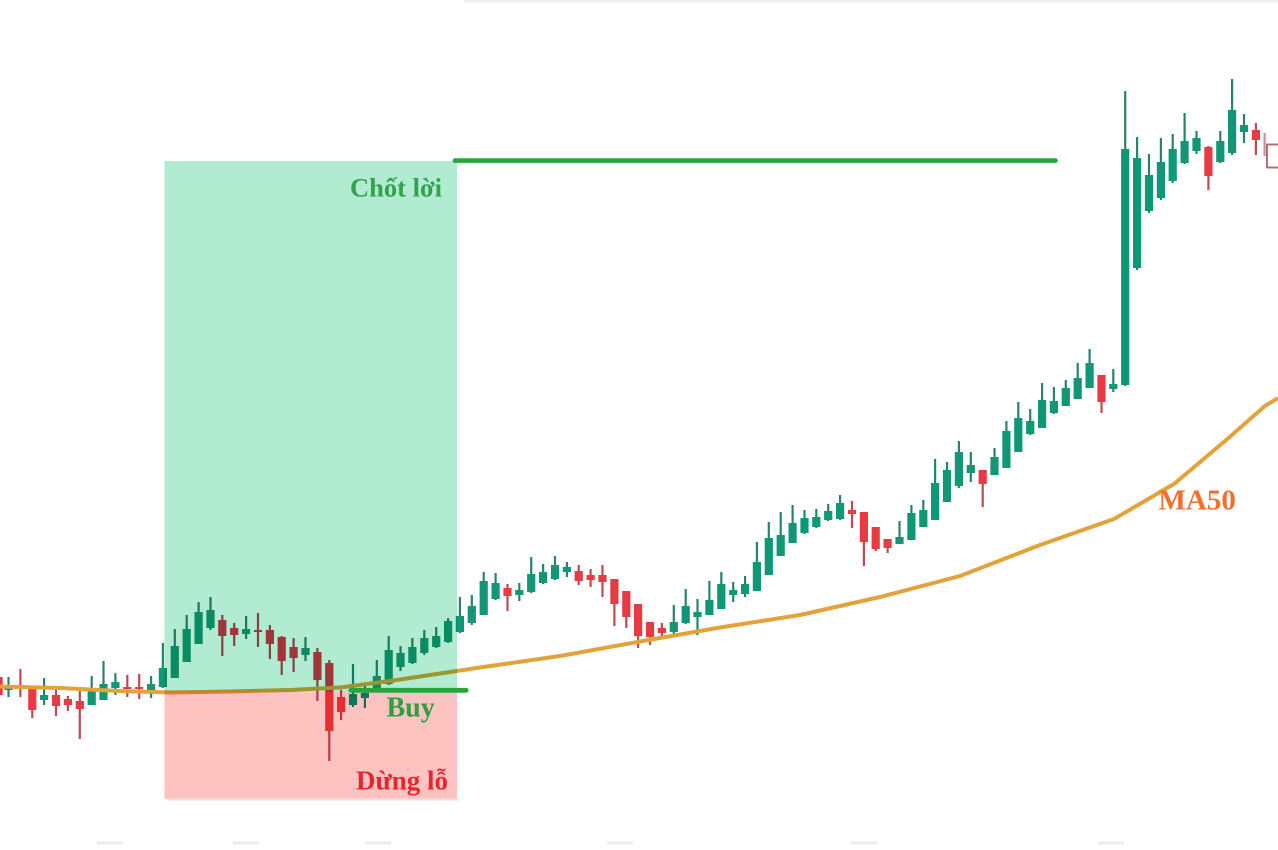 The width and height of the screenshot is (1278, 850). What do you see at coordinates (402, 781) in the screenshot?
I see `svg-text: Dừng lỗ` at bounding box center [402, 781].